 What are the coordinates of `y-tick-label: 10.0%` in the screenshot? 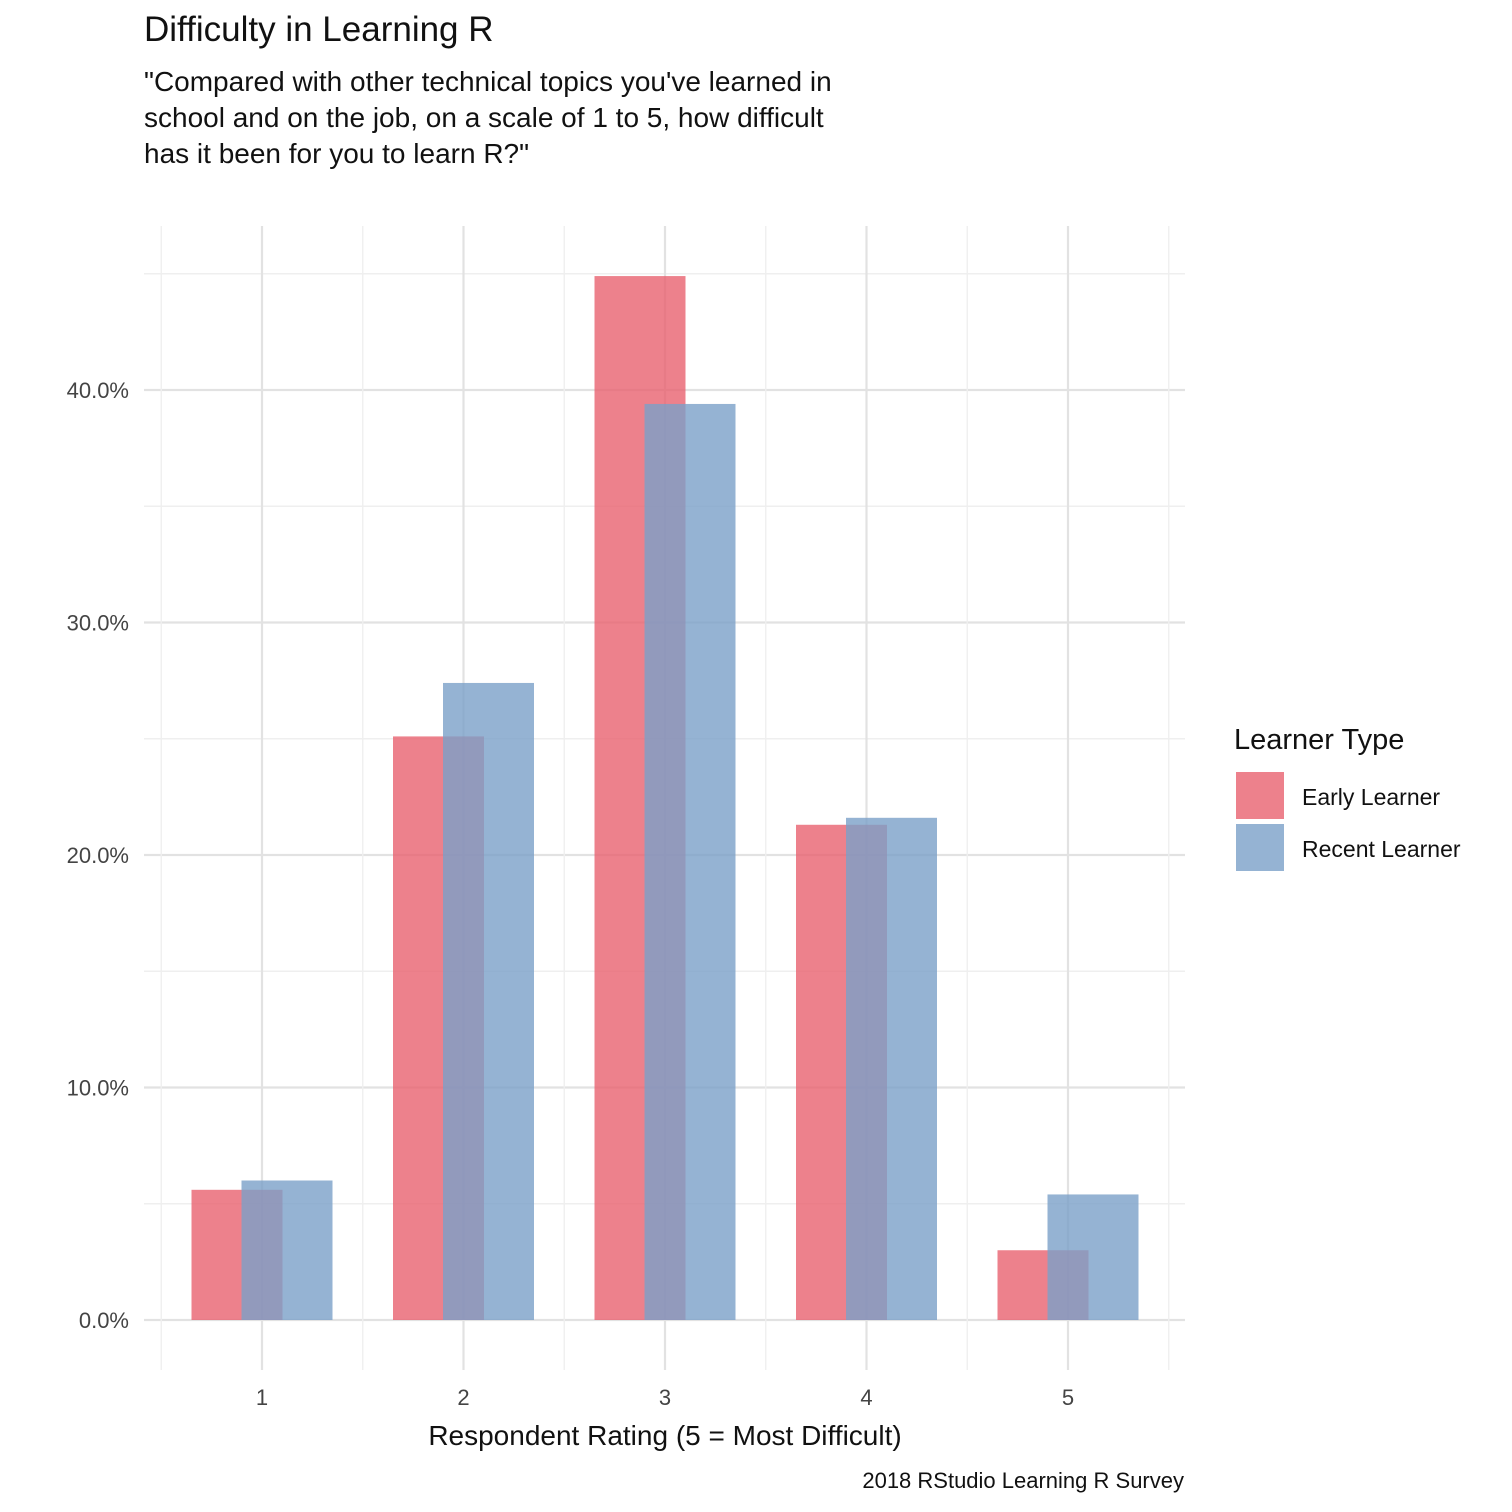 It's located at (98, 1088).